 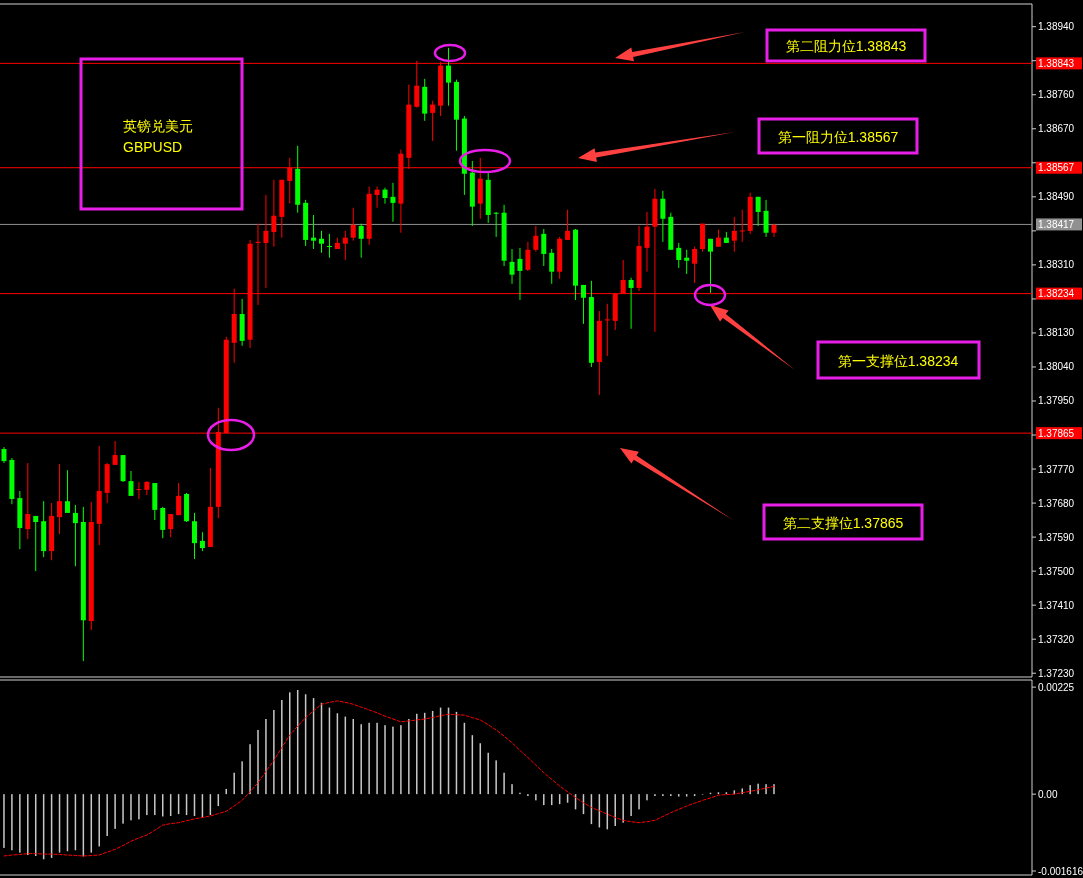 What do you see at coordinates (1056, 129) in the screenshot?
I see `y-tick-label: 1.38670` at bounding box center [1056, 129].